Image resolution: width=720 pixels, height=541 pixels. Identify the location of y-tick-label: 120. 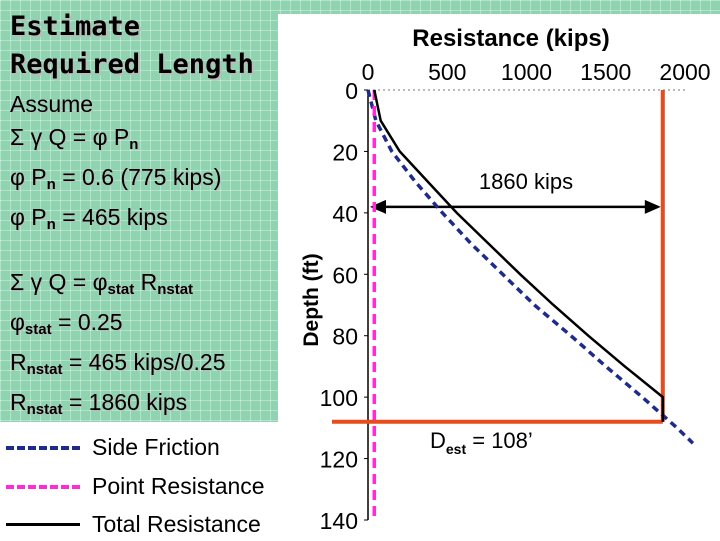
(339, 460).